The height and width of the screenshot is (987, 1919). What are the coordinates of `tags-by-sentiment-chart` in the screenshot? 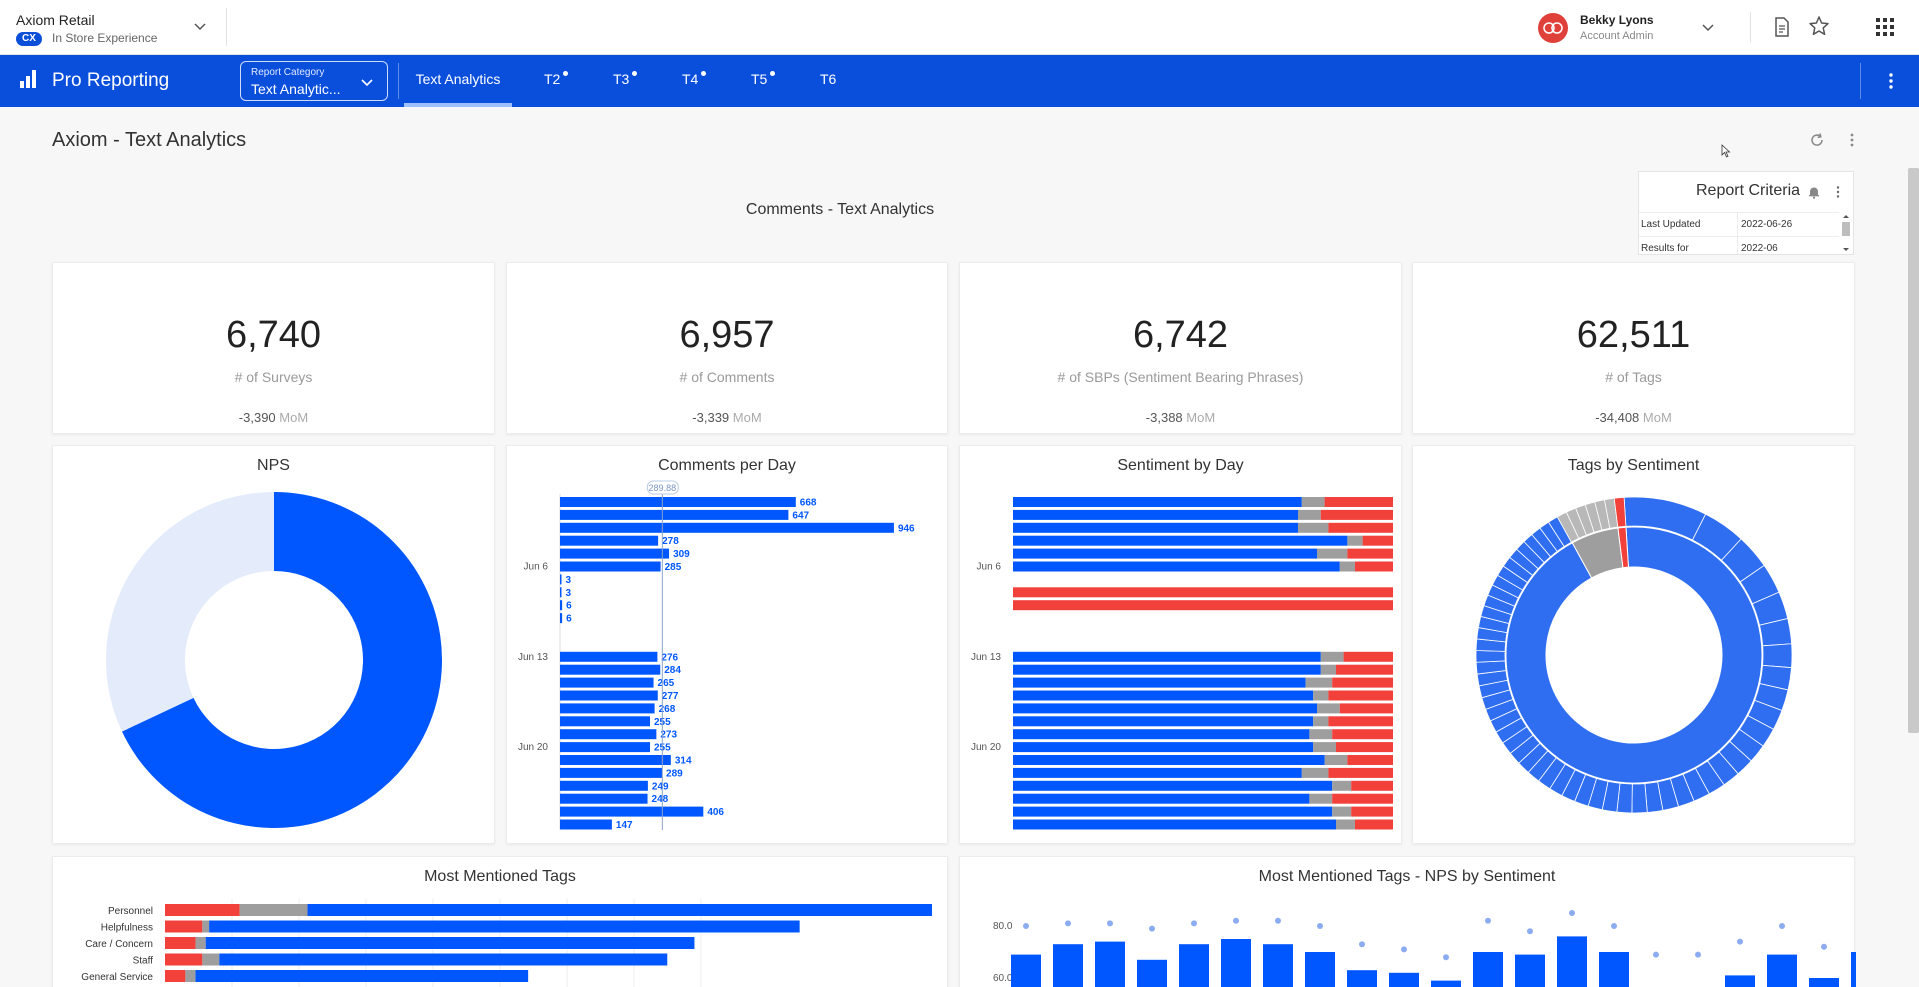 It's located at (1634, 645).